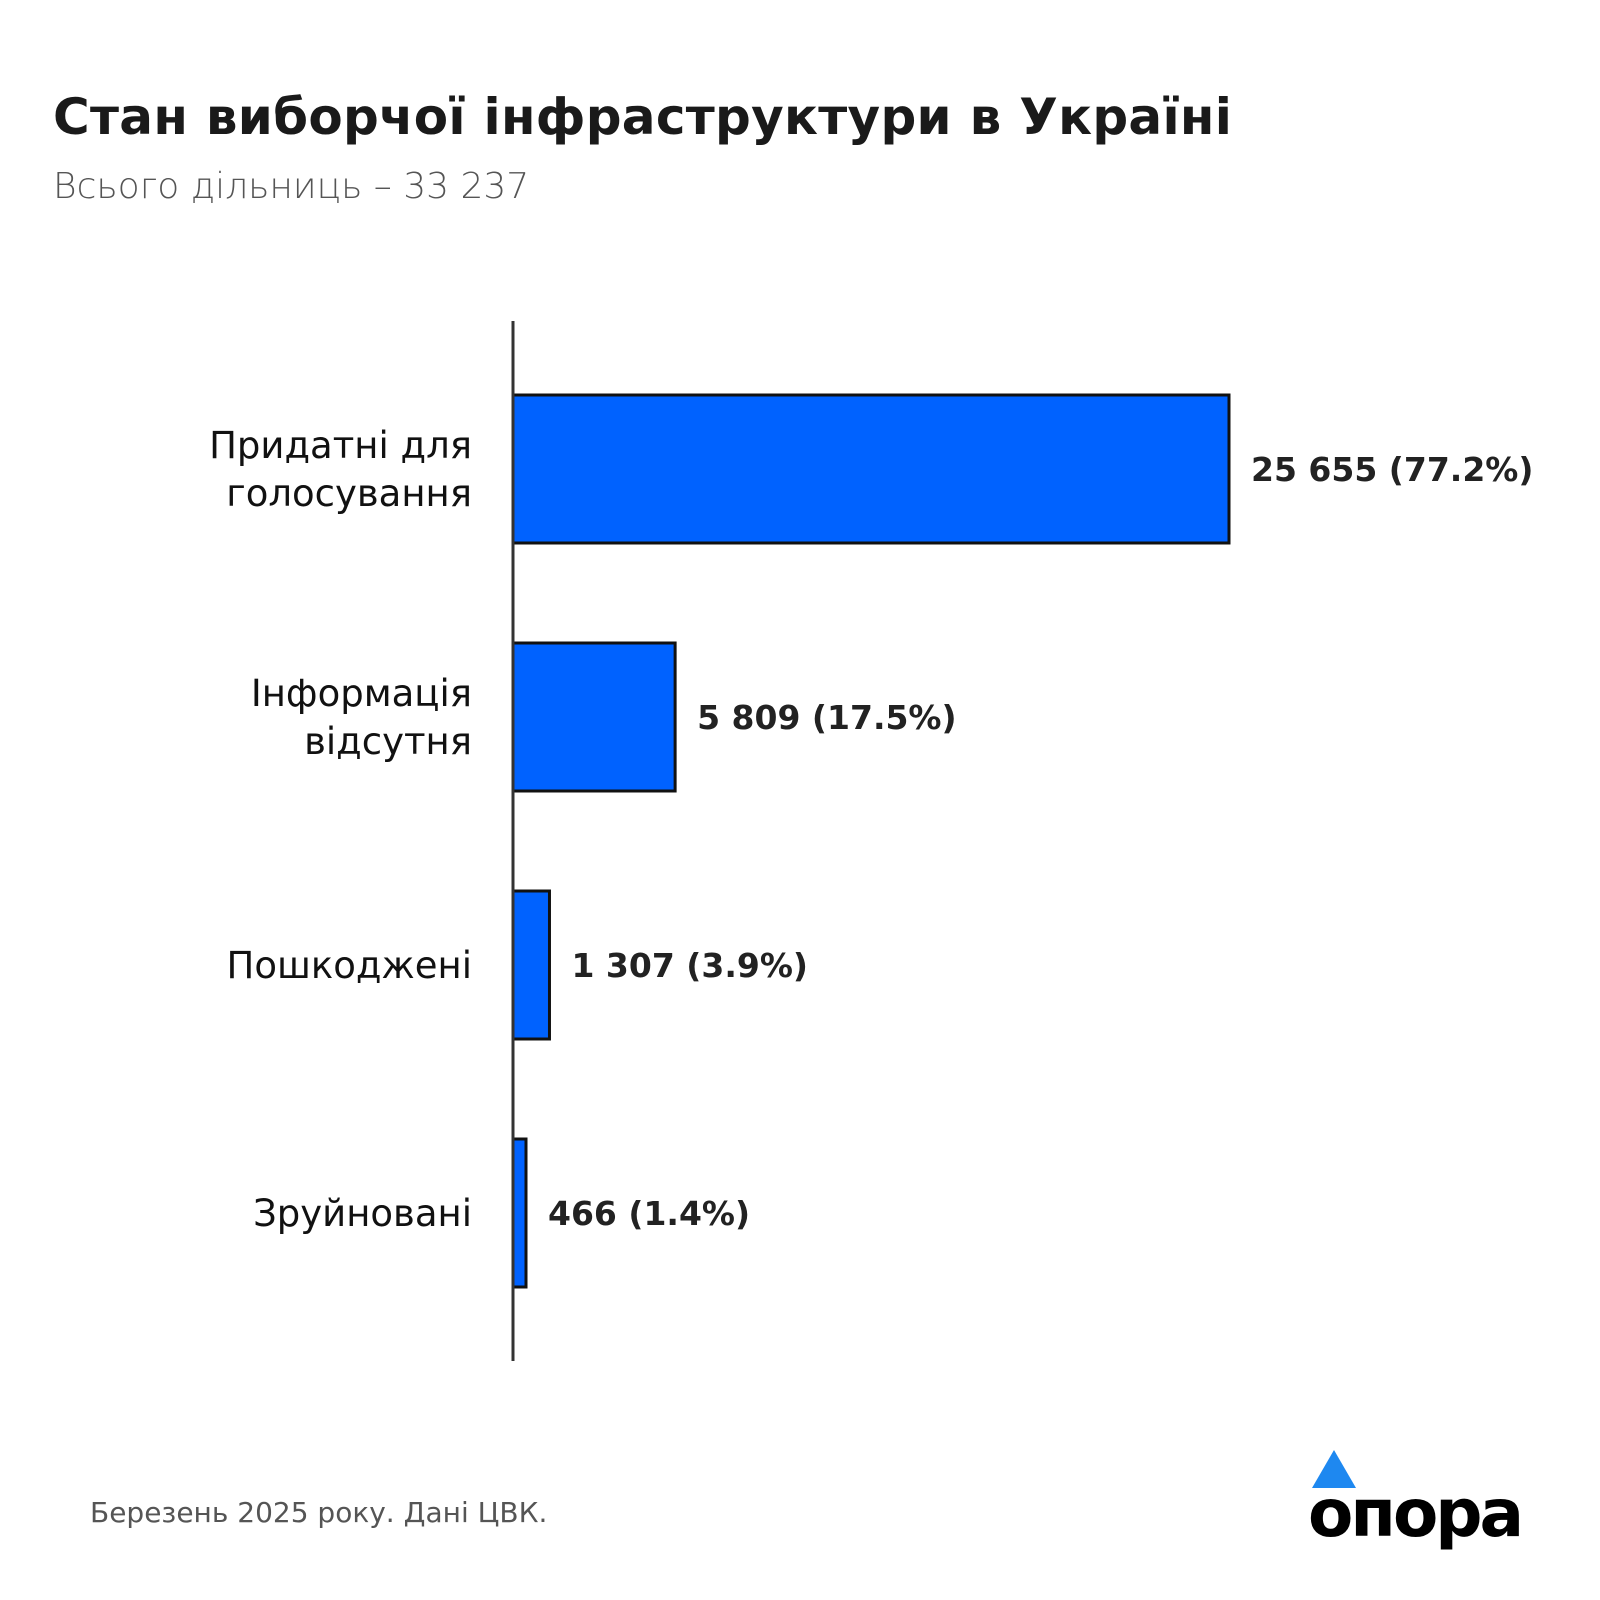  I want to click on chart-title: Стан виборчої інфраструктури в Україні, so click(643, 117).